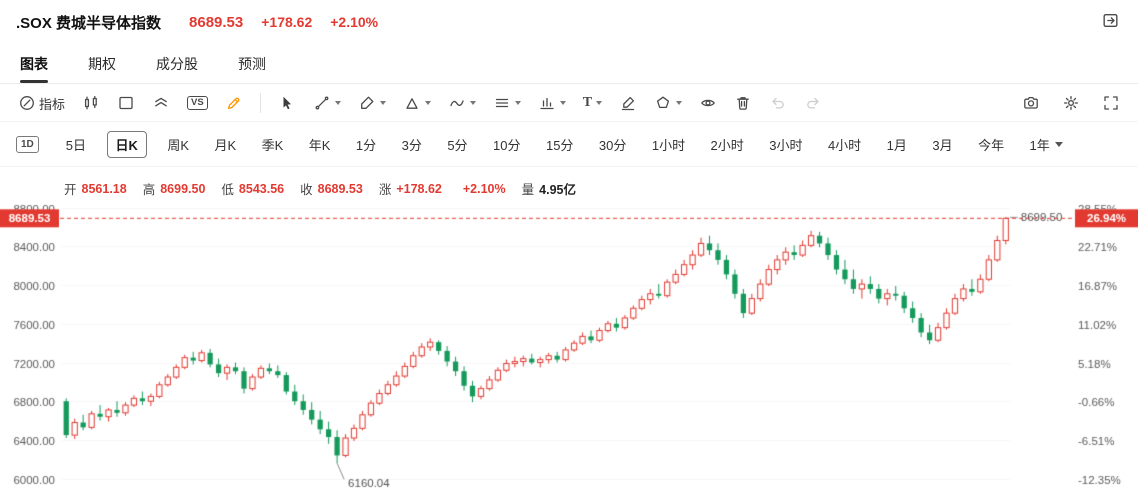 This screenshot has height=500, width=1138. I want to click on tab-label: 期权, so click(102, 63).